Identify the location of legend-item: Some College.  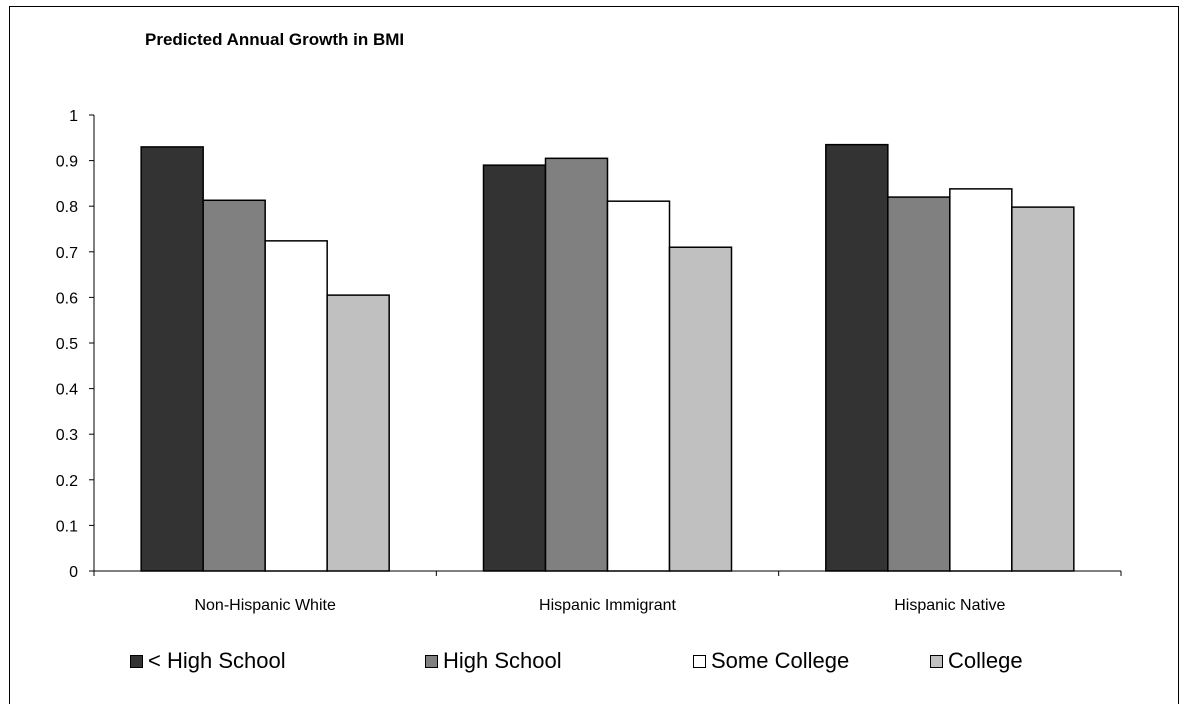
(771, 661).